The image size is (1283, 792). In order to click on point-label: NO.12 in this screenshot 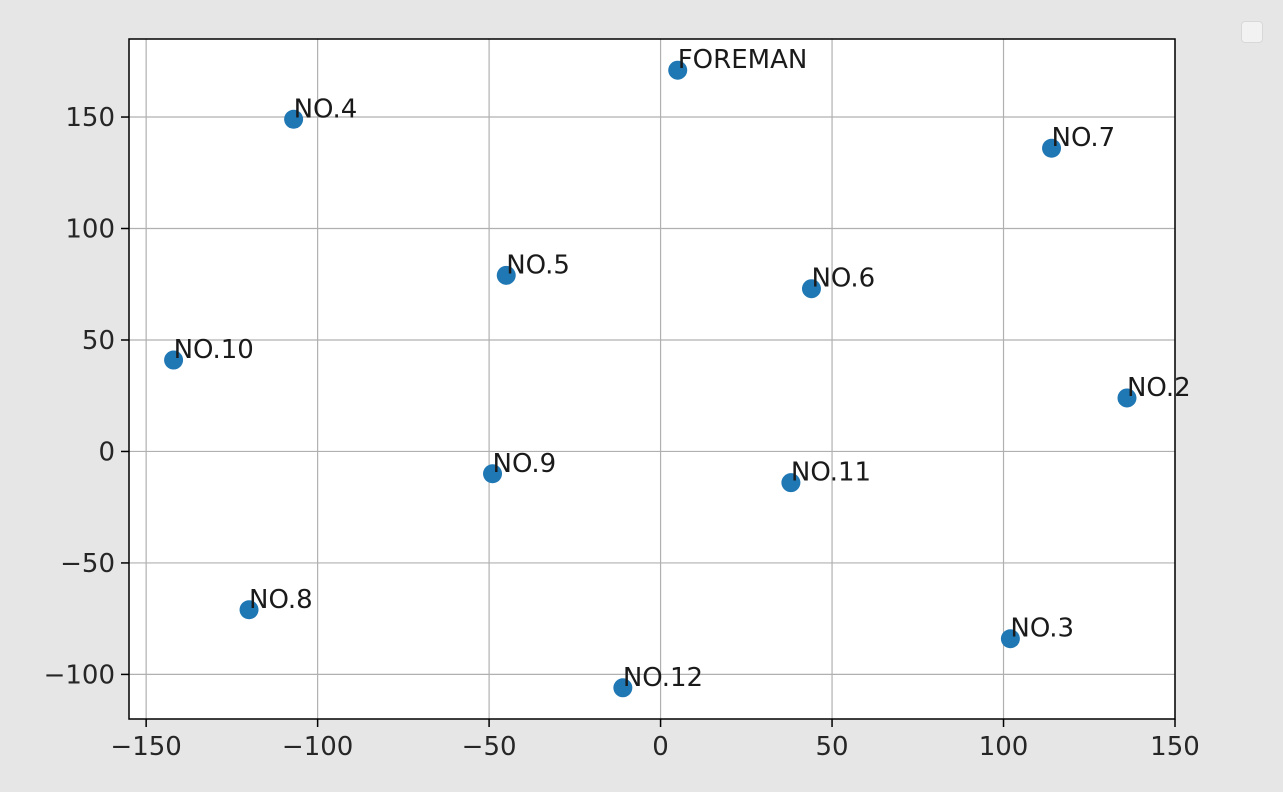, I will do `click(663, 678)`.